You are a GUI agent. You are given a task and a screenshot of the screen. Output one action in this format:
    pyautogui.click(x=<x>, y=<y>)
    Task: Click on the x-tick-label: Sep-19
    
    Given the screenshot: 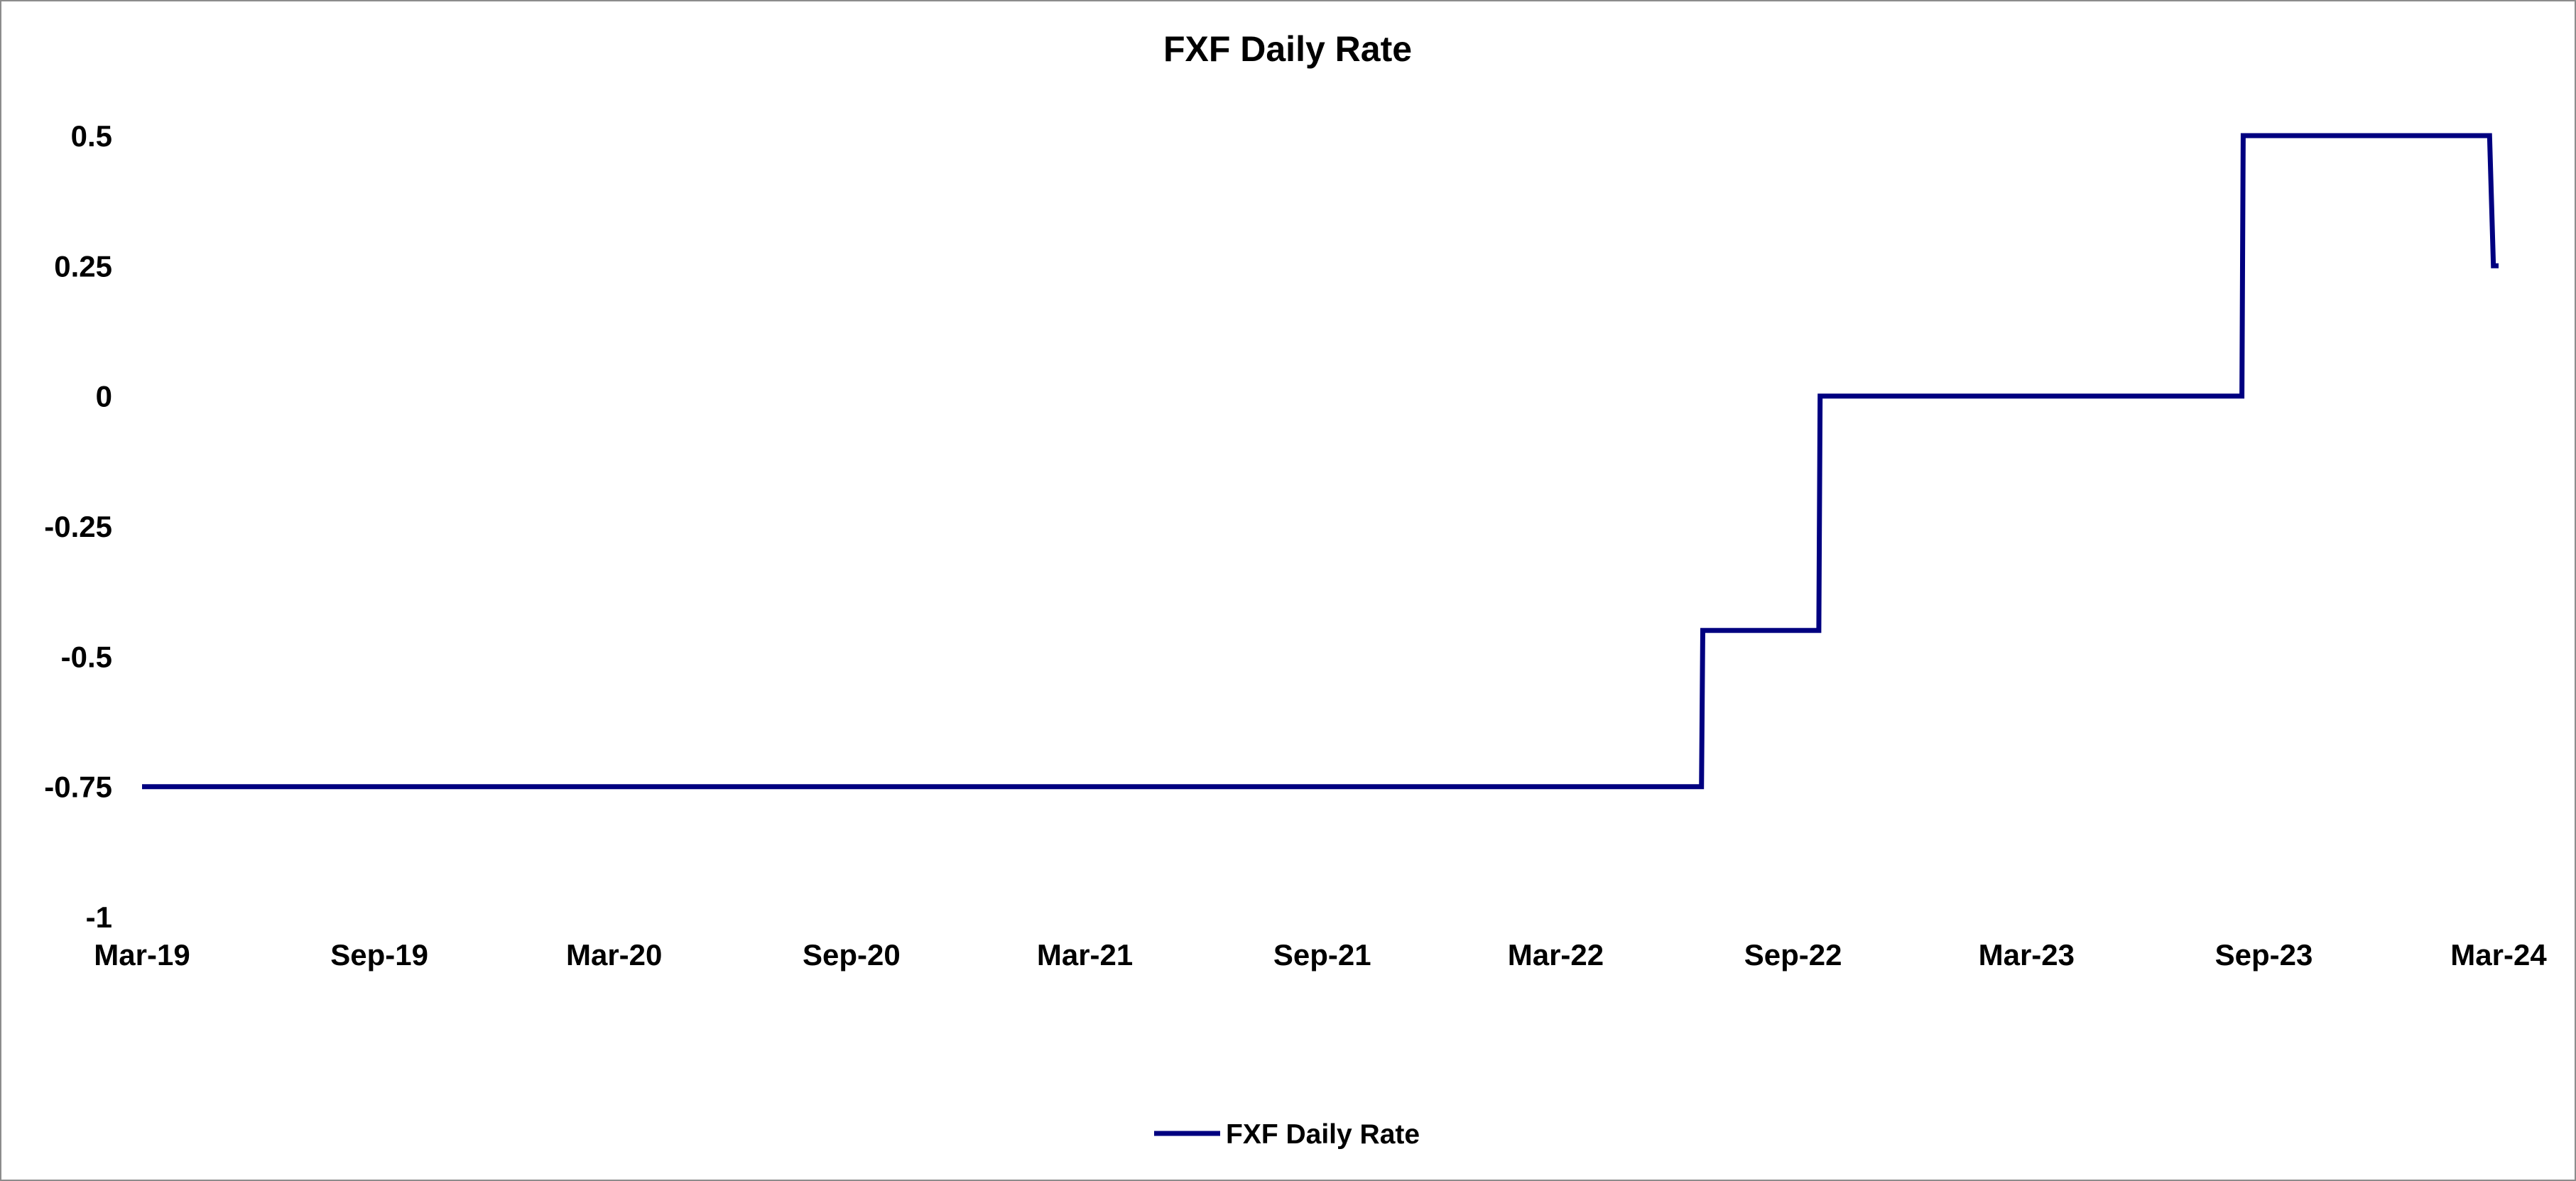 What is the action you would take?
    pyautogui.click(x=379, y=955)
    